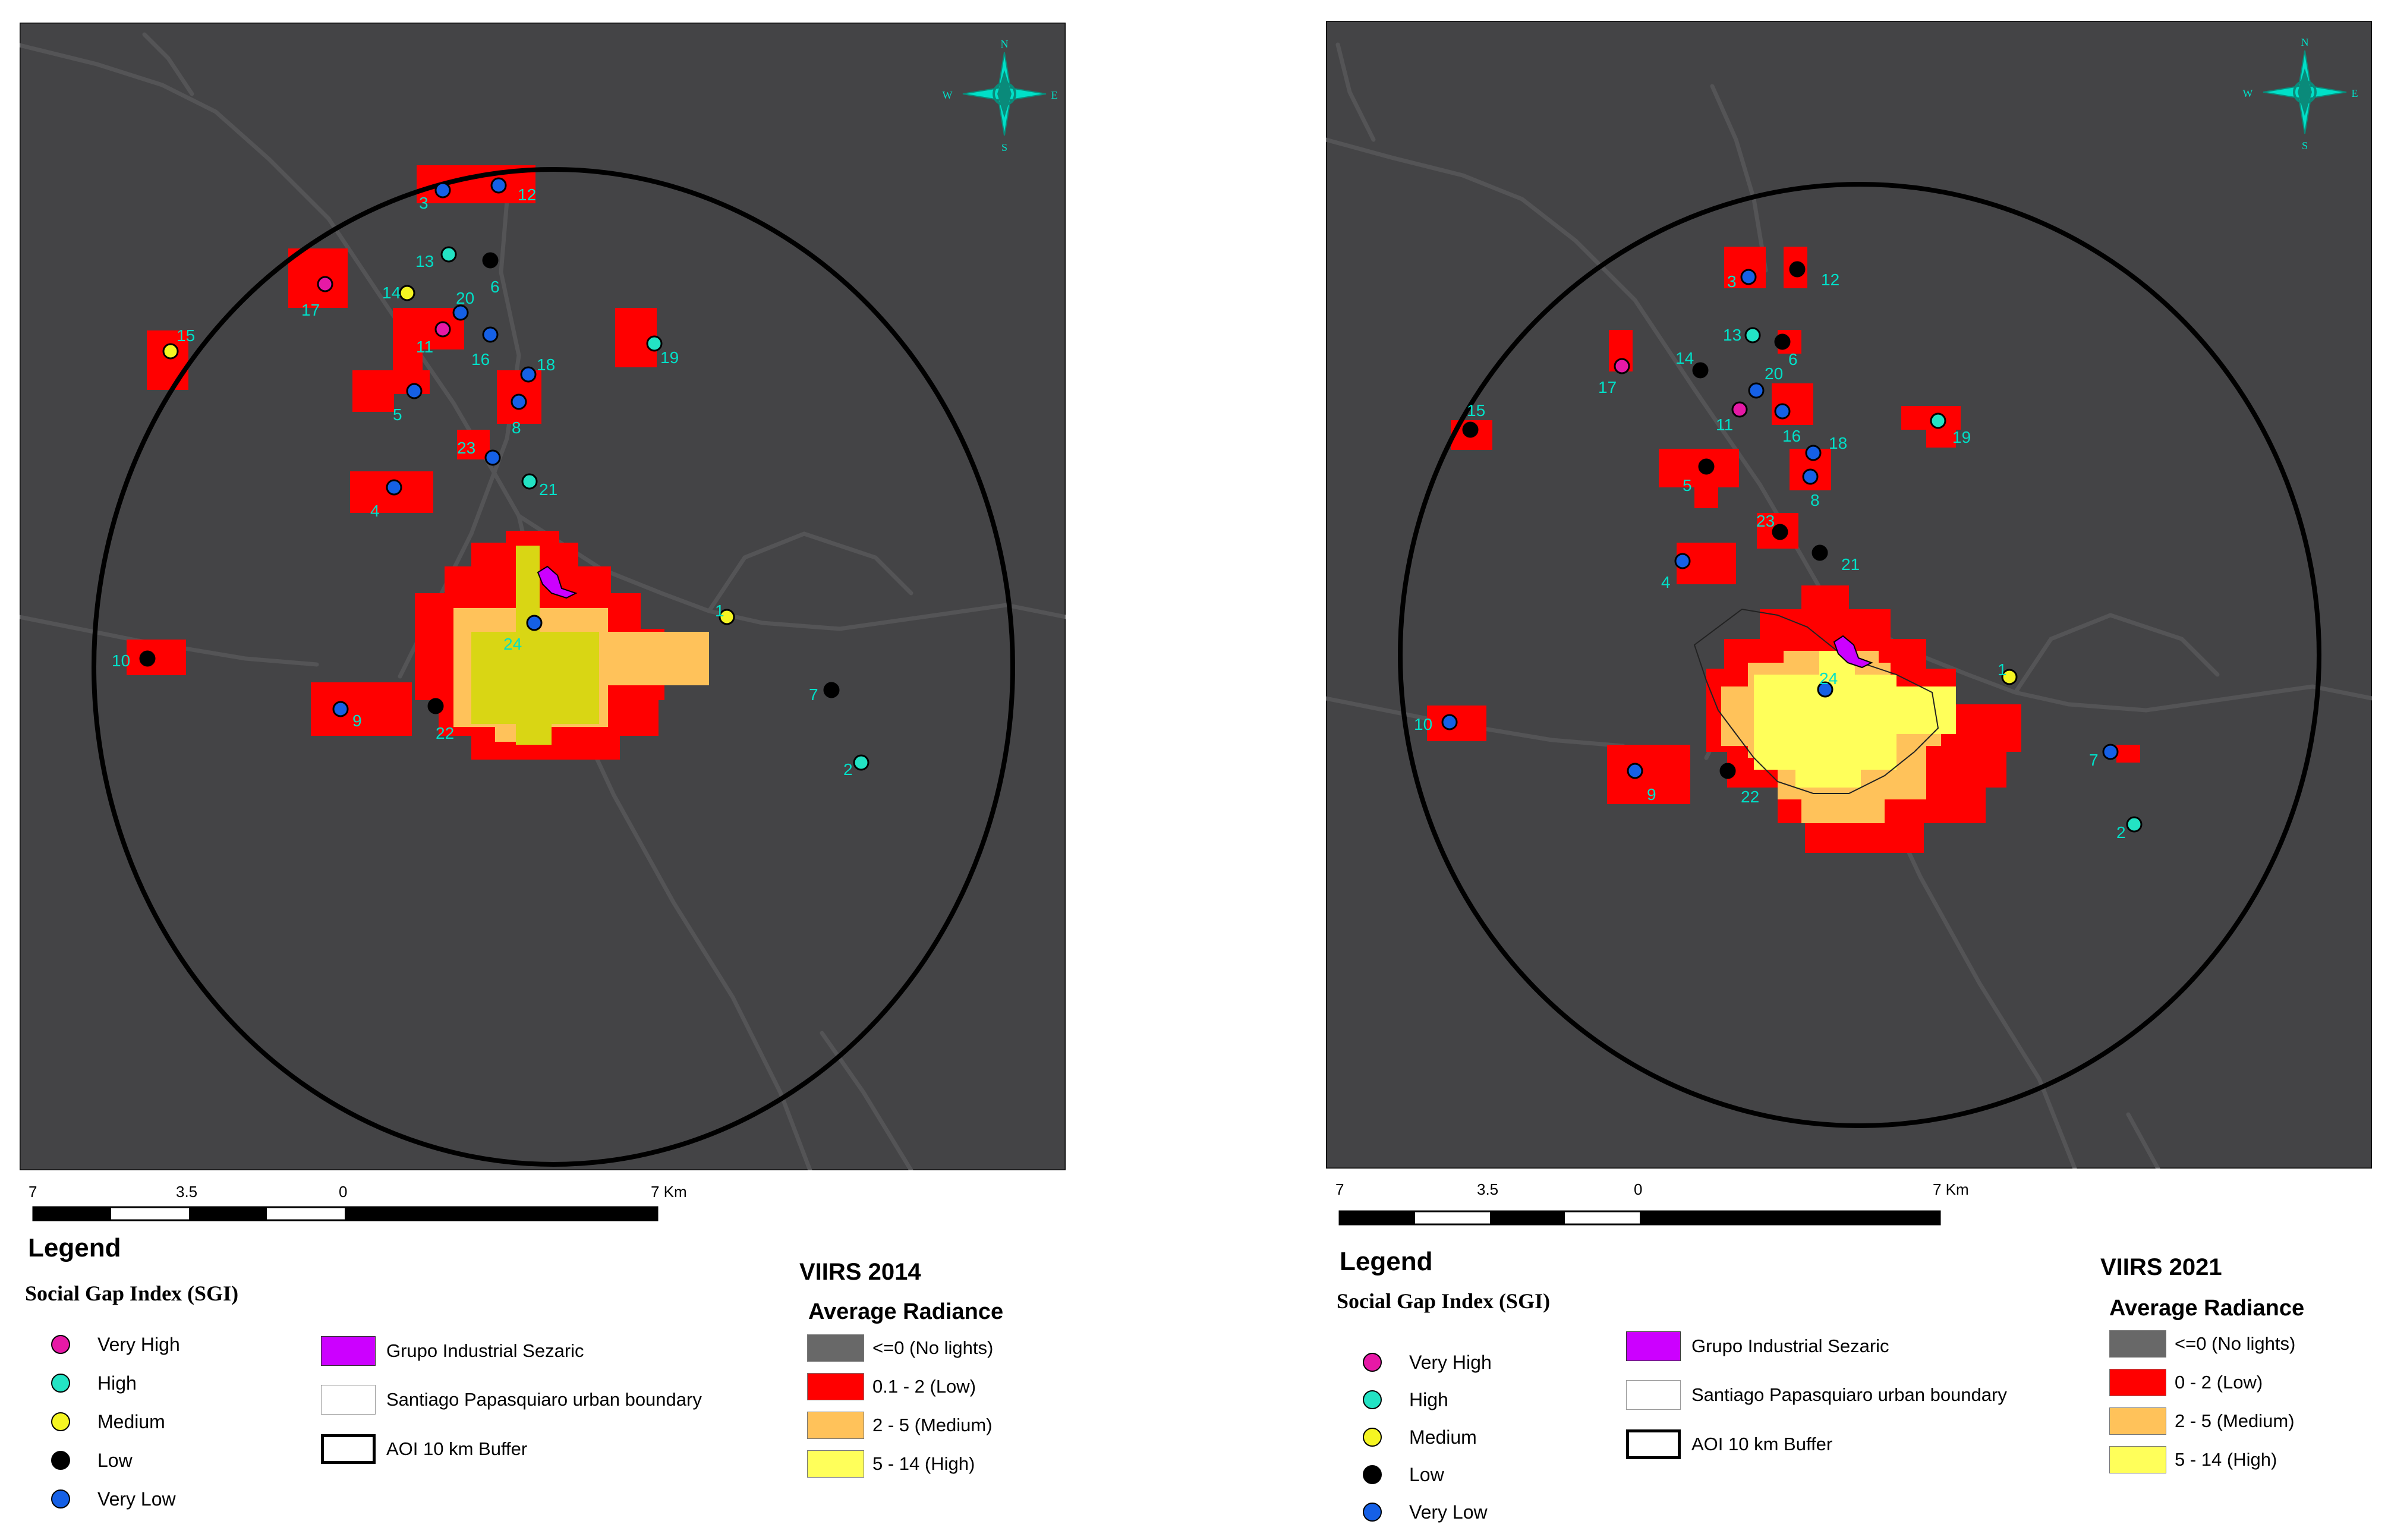  What do you see at coordinates (1790, 1346) in the screenshot?
I see `grupo-industrial-label: Grupo Industrial Sezaric` at bounding box center [1790, 1346].